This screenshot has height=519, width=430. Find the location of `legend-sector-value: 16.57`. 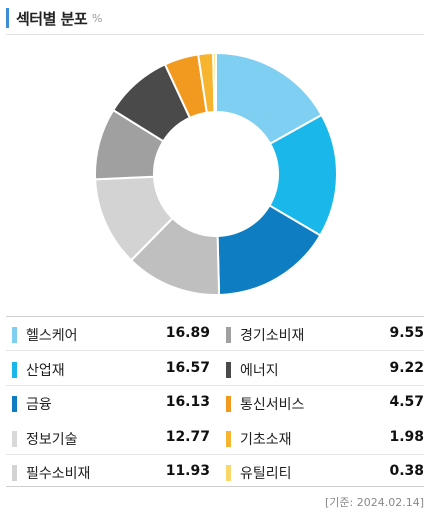

legend-sector-value: 16.57 is located at coordinates (187, 367).